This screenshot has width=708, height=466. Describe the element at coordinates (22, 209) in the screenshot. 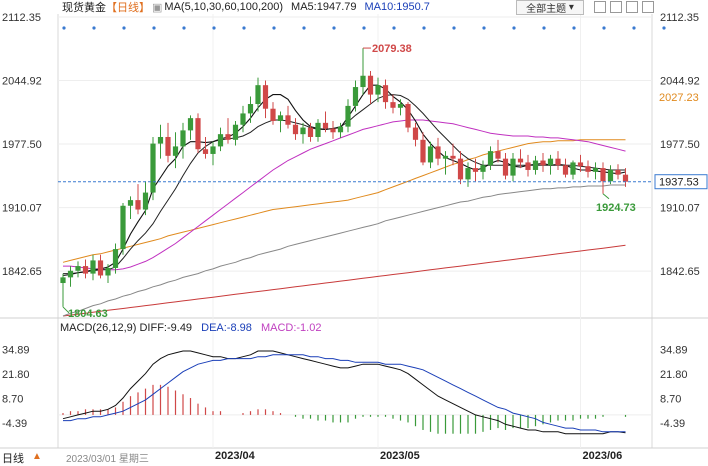

I see `price-axis-label-left: 1910.07` at that location.